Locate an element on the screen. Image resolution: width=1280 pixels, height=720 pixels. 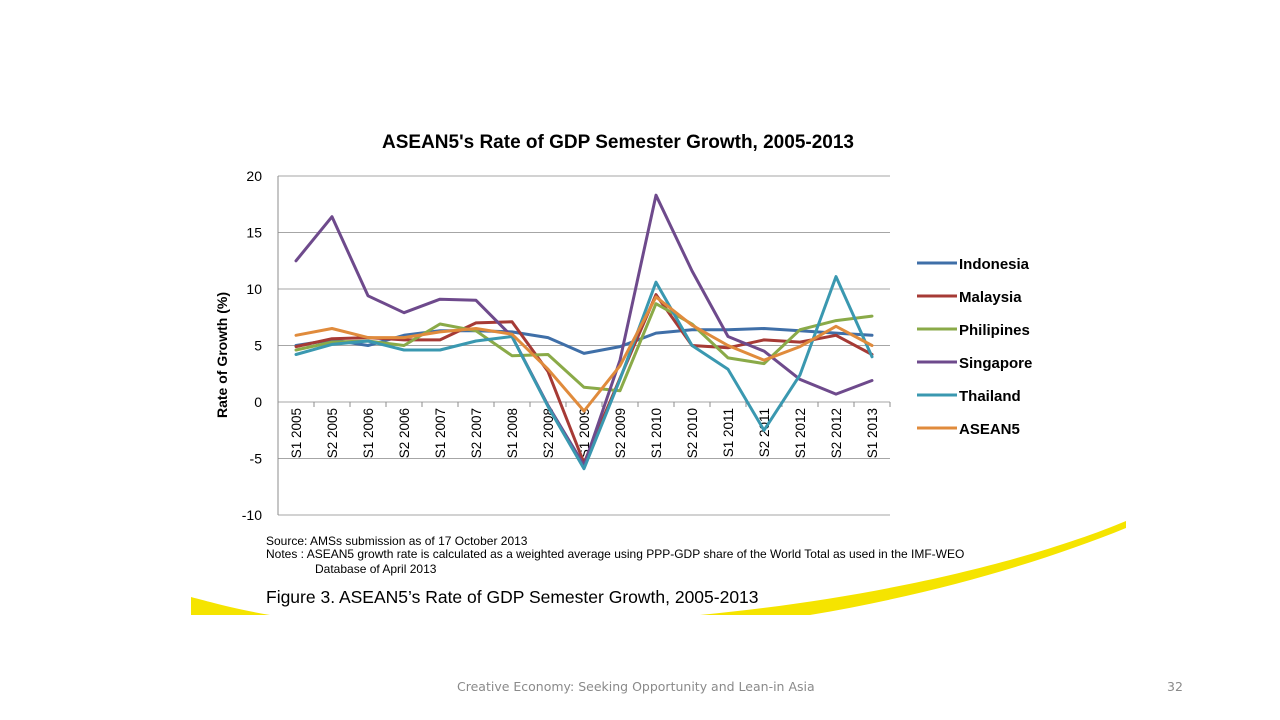
x-tick-label: S2 2010 is located at coordinates (692, 433).